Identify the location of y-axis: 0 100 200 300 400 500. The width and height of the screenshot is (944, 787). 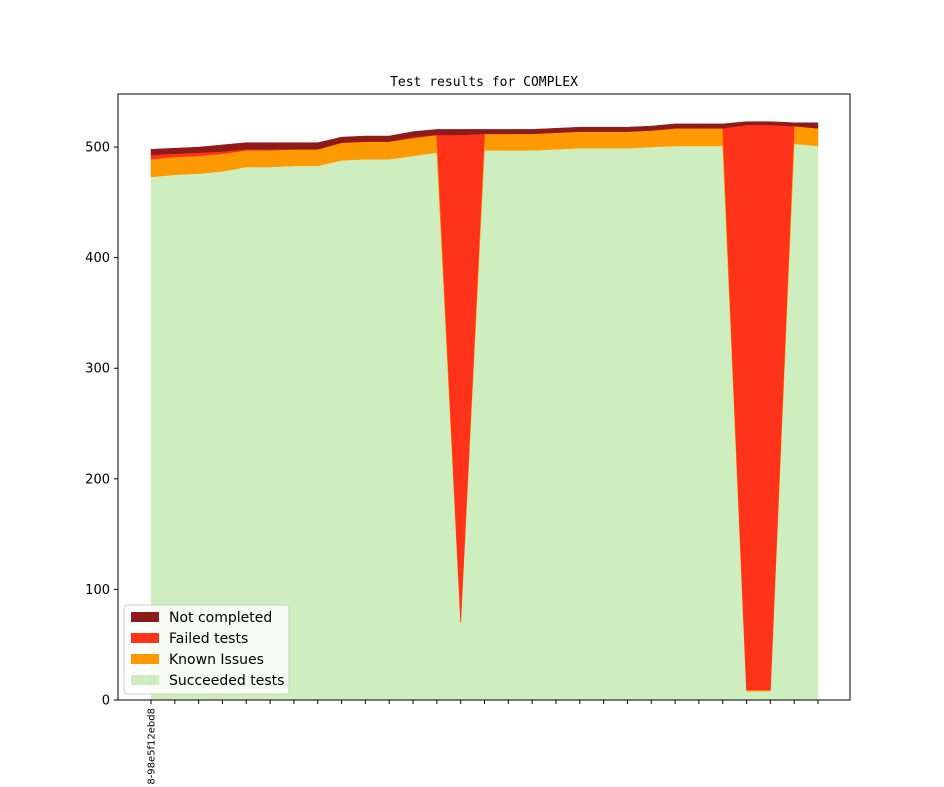
(101, 425).